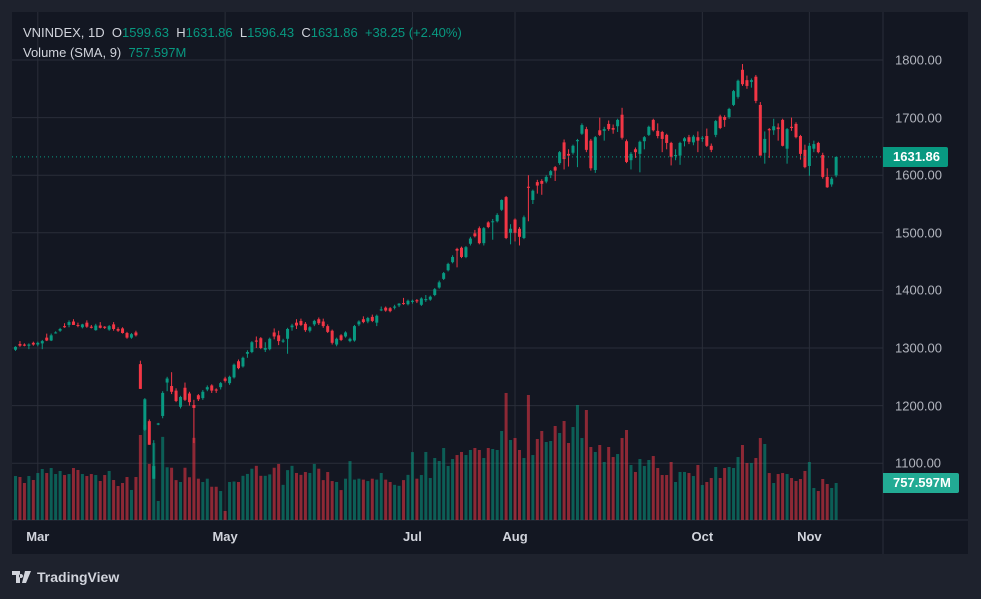  What do you see at coordinates (116, 32) in the screenshot?
I see `open-label: O` at bounding box center [116, 32].